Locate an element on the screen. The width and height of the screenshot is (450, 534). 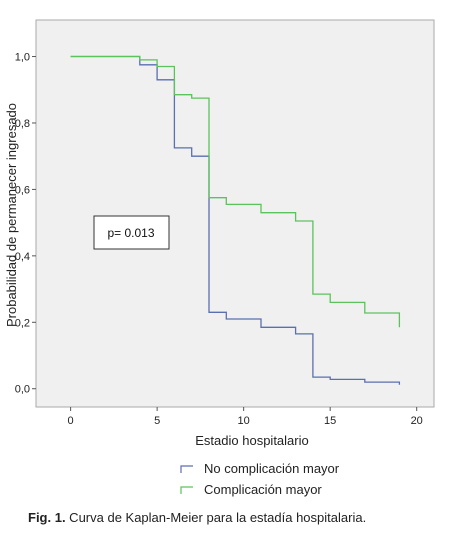
legend-item-no-complicacion: No complicación mayor is located at coordinates (260, 468).